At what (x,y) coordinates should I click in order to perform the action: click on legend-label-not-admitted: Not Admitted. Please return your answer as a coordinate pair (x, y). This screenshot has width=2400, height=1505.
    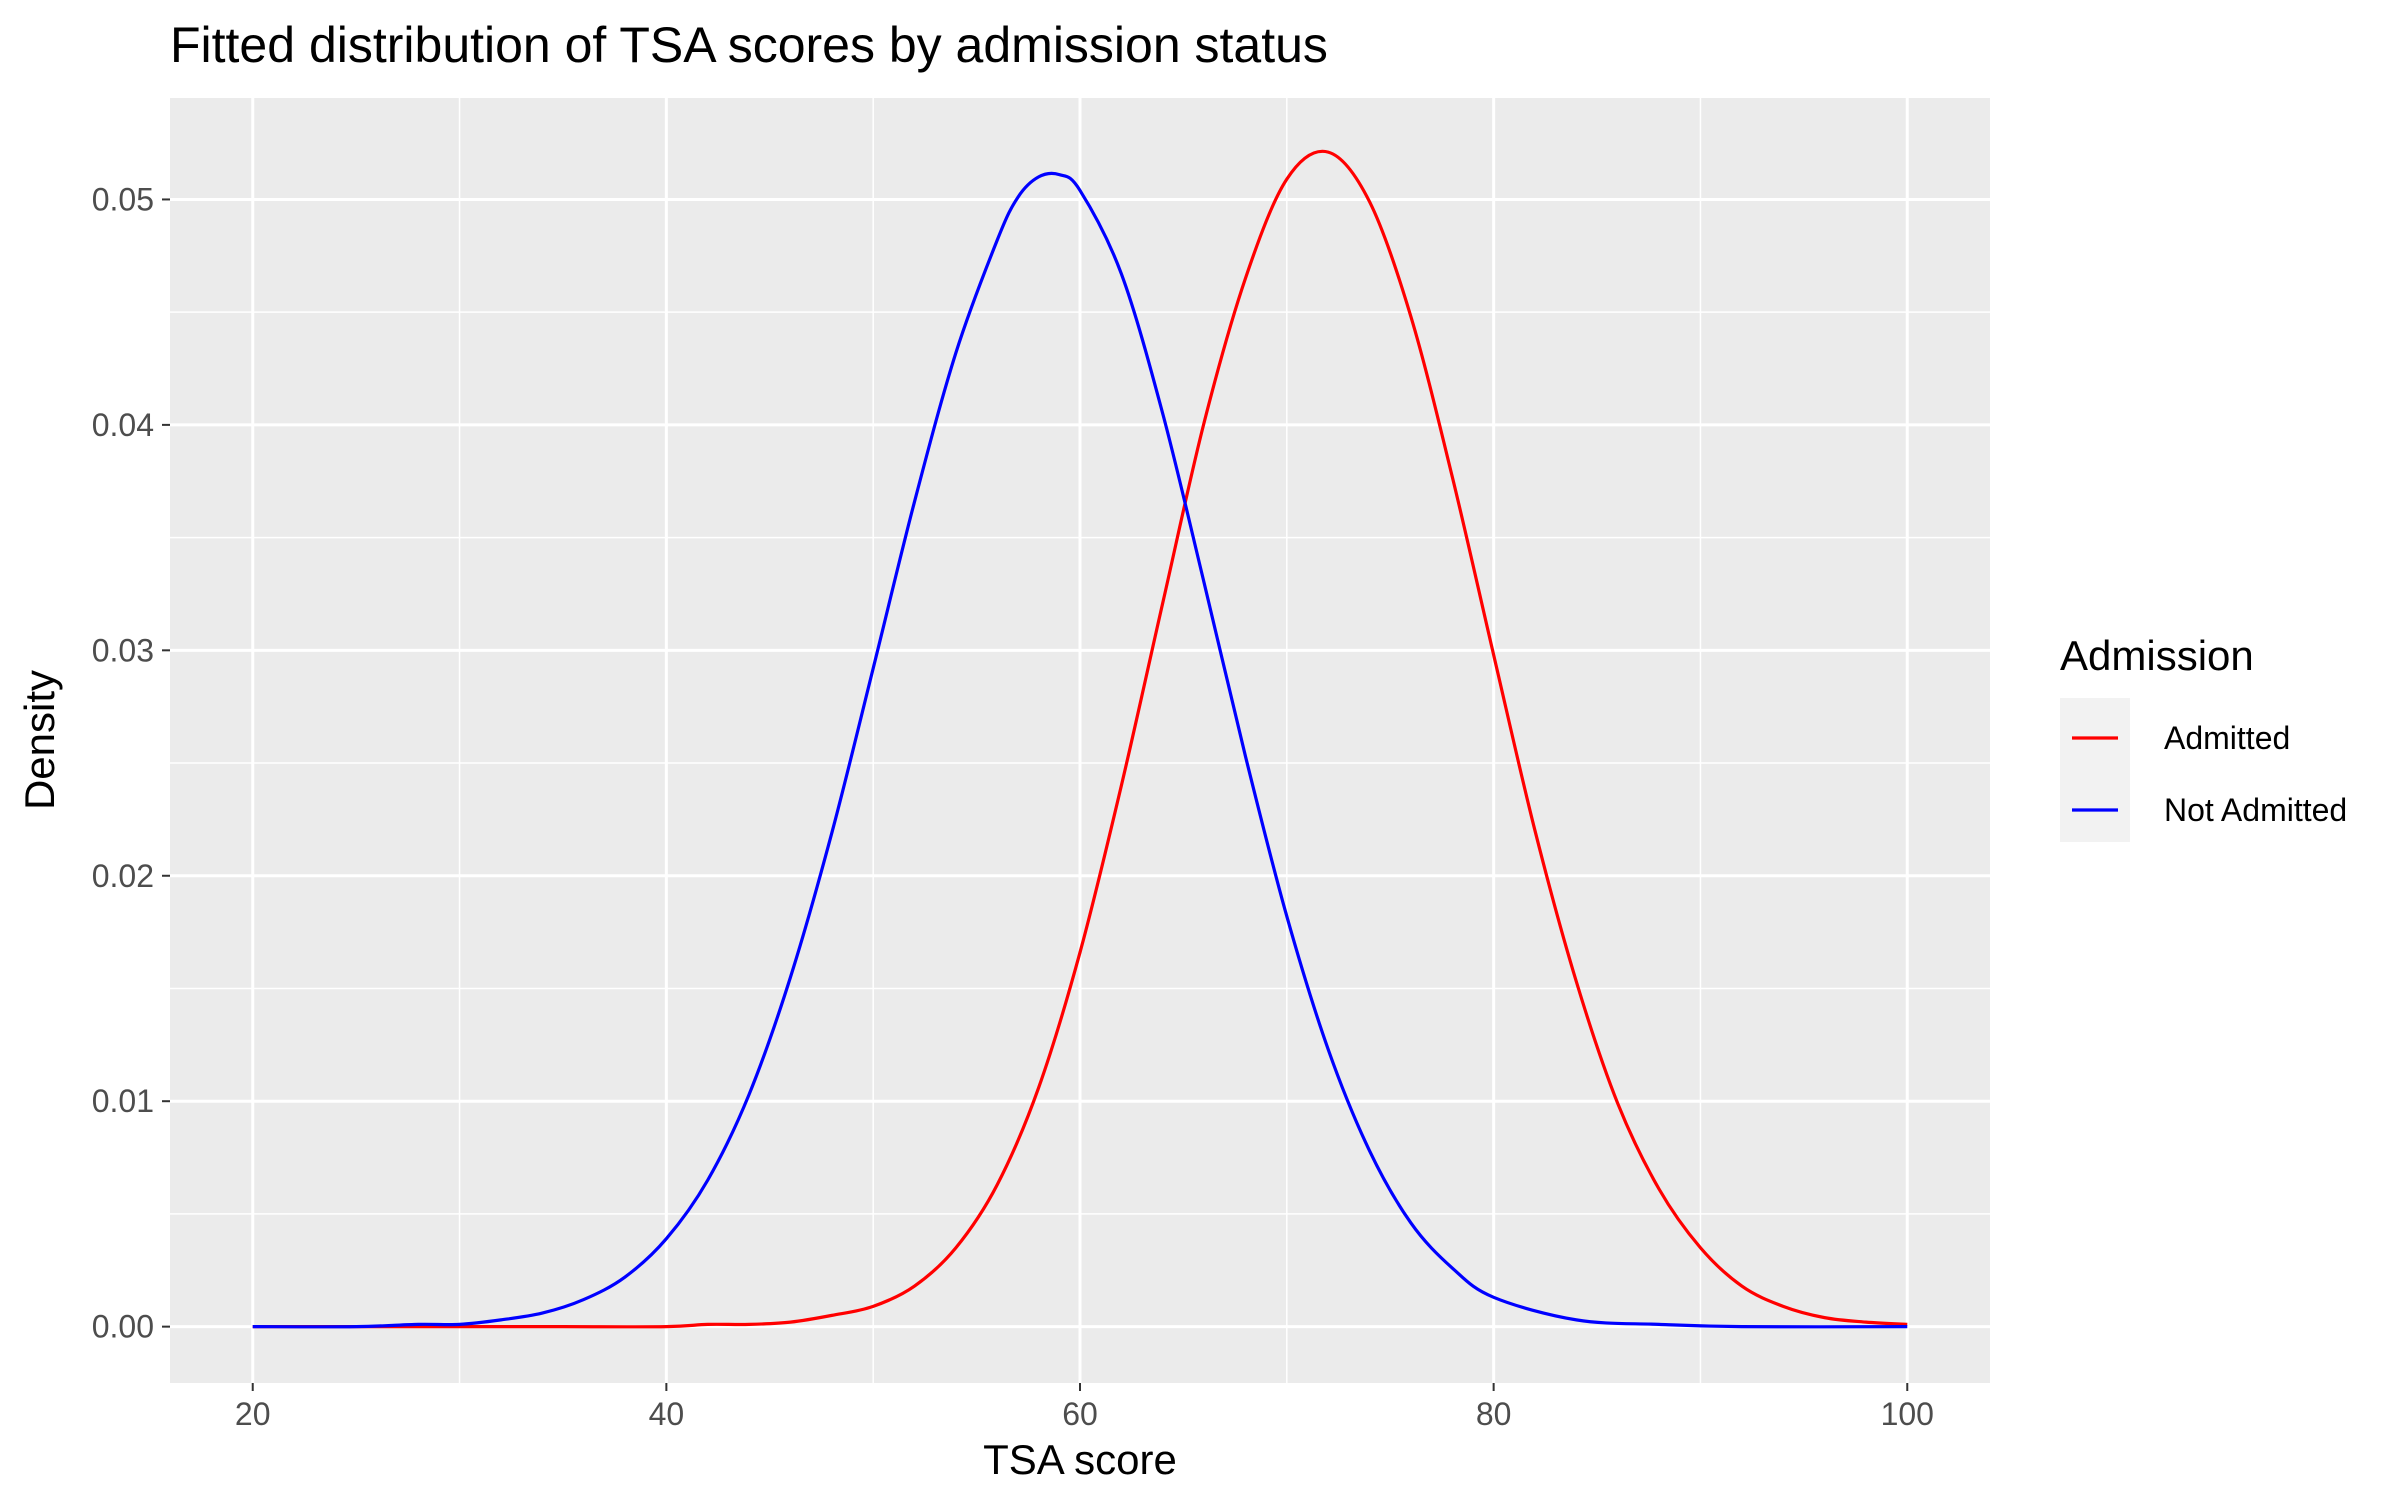
    Looking at the image, I should click on (2255, 810).